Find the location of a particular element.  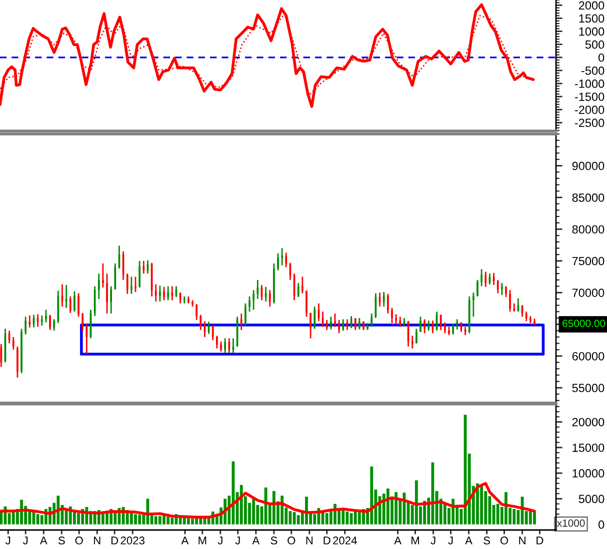

annotation: 65000.00 is located at coordinates (584, 324).